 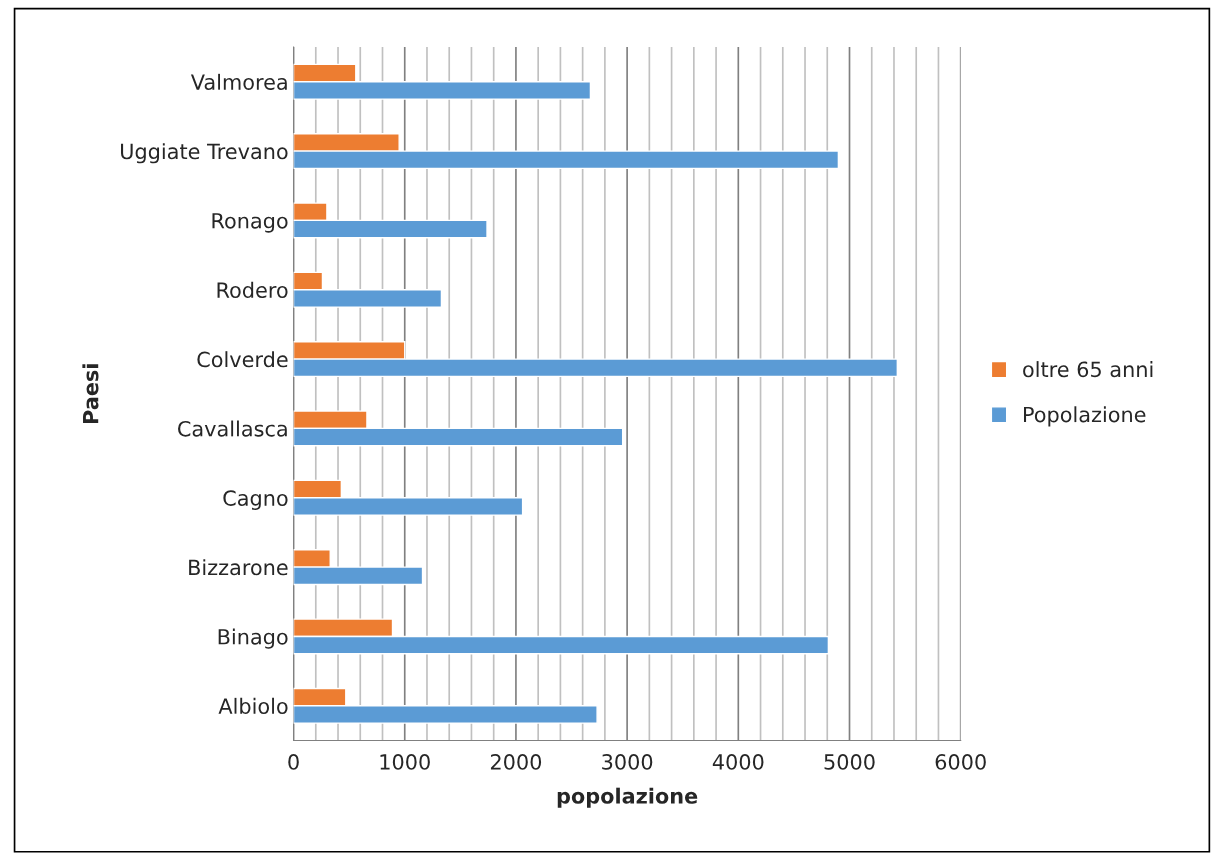 What do you see at coordinates (252, 289) in the screenshot?
I see `y-tick-label: Rodero` at bounding box center [252, 289].